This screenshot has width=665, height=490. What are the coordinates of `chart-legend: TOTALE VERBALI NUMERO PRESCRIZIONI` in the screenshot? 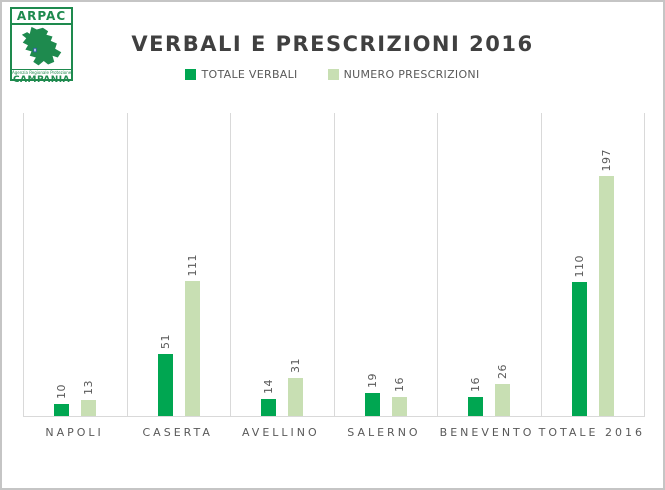 It's located at (332, 74).